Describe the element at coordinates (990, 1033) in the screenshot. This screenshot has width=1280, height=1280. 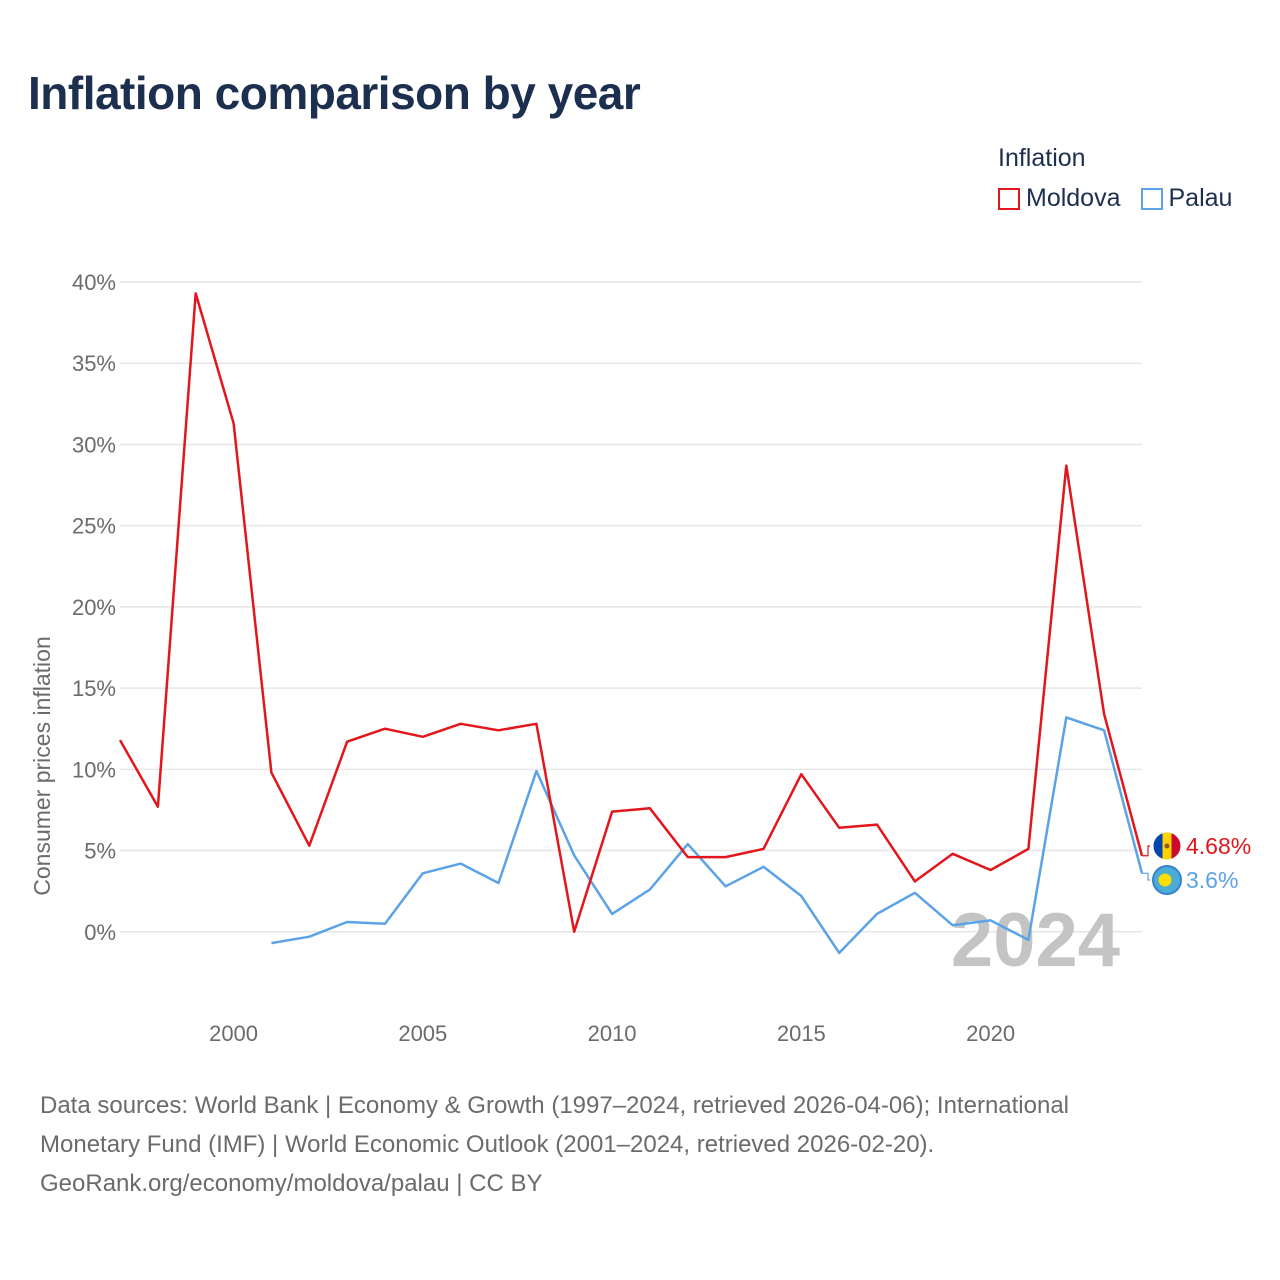
I see `x-tick-label: 2020` at that location.